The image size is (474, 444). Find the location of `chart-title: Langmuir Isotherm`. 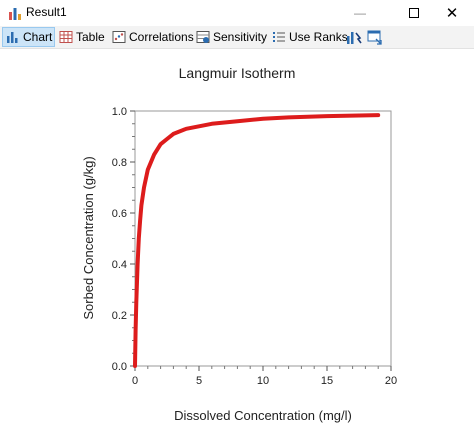

chart-title: Langmuir Isotherm is located at coordinates (237, 73).